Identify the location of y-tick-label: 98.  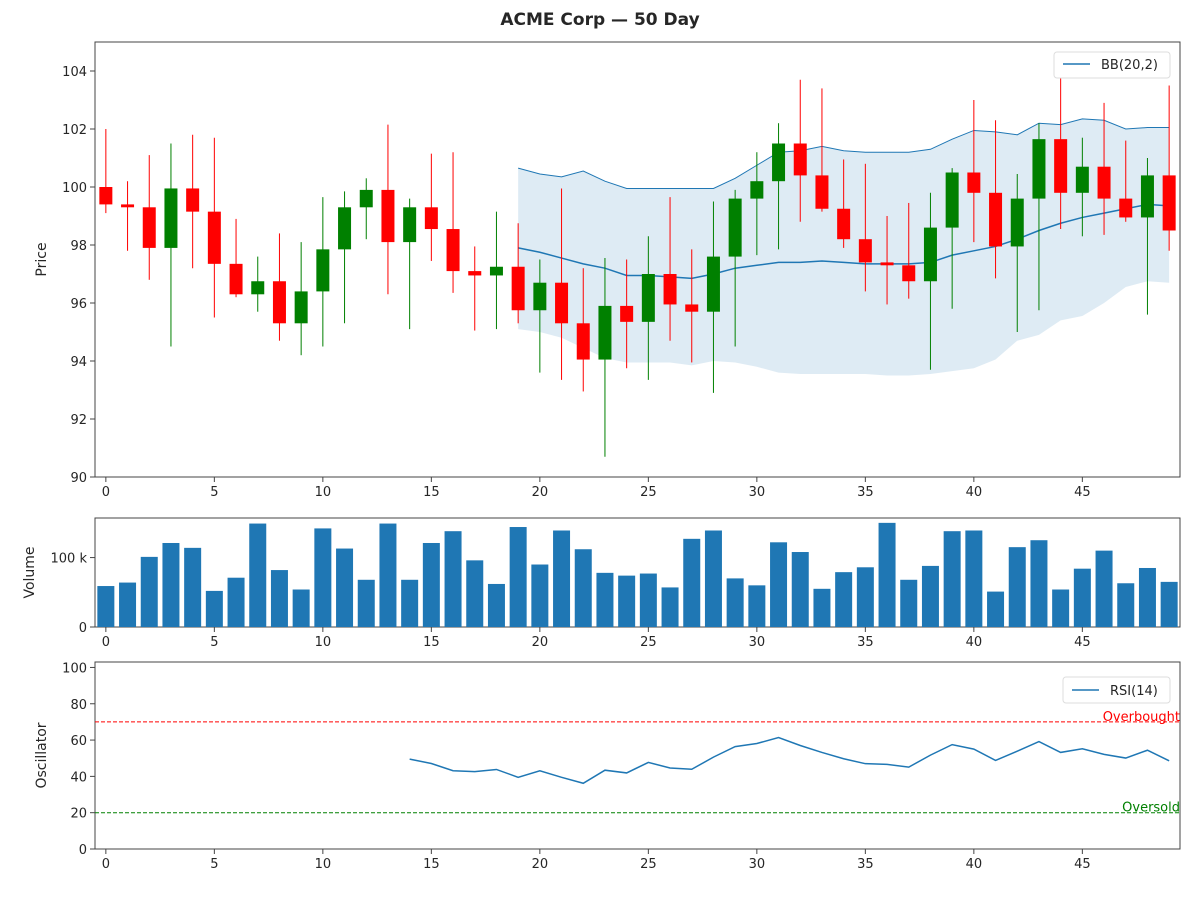
(78, 246).